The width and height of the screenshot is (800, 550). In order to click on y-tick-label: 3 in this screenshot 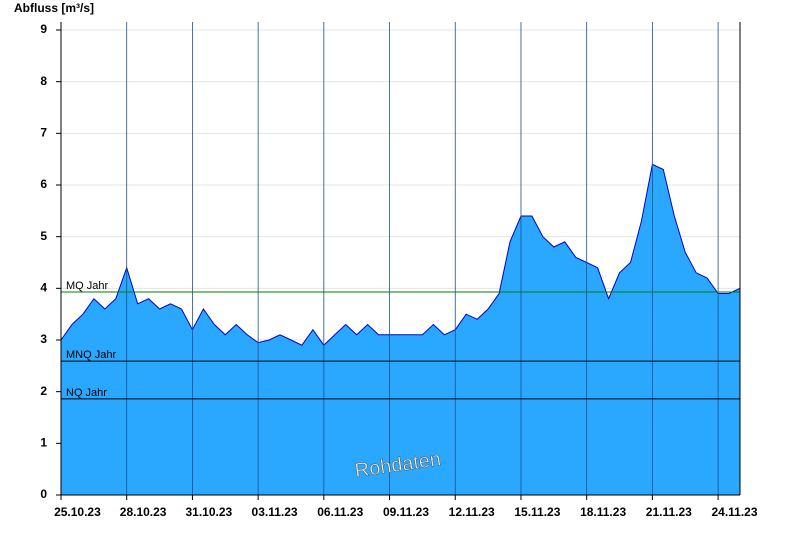, I will do `click(43, 339)`.